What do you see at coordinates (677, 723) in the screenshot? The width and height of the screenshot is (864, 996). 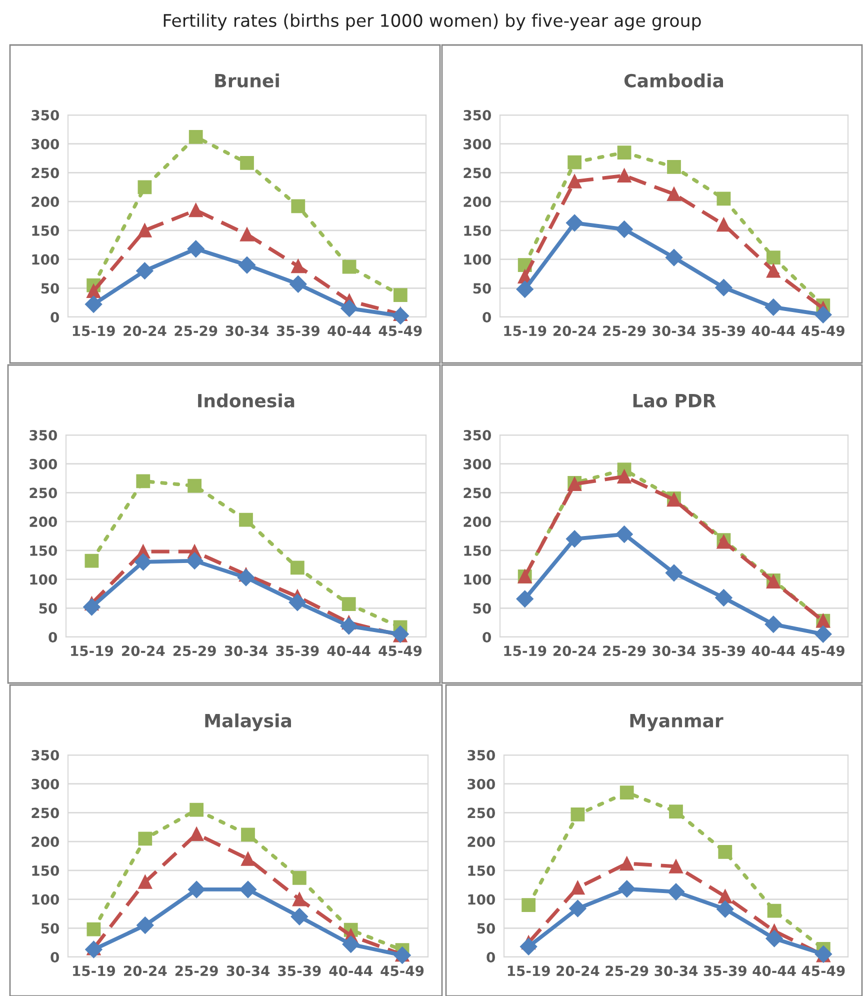 I see `chart-title: Myanmar` at bounding box center [677, 723].